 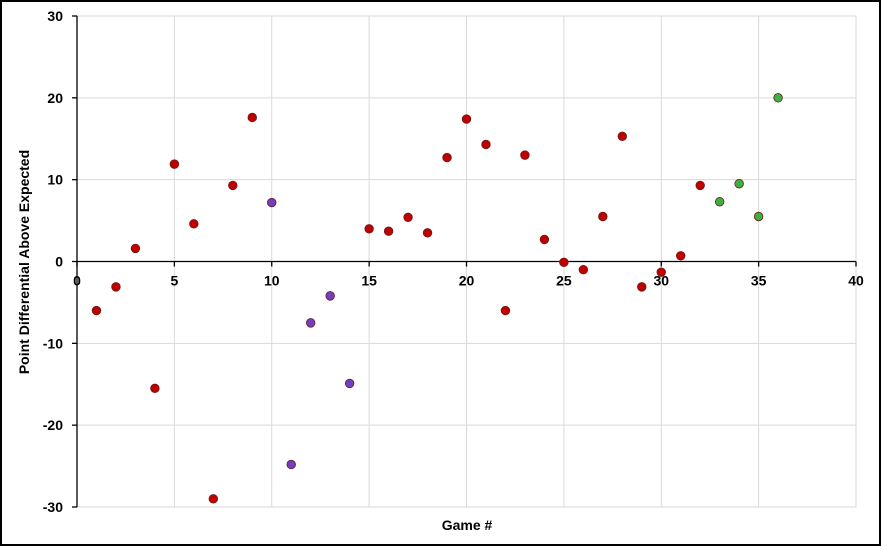 I want to click on x-tick-label: 30, so click(x=661, y=281).